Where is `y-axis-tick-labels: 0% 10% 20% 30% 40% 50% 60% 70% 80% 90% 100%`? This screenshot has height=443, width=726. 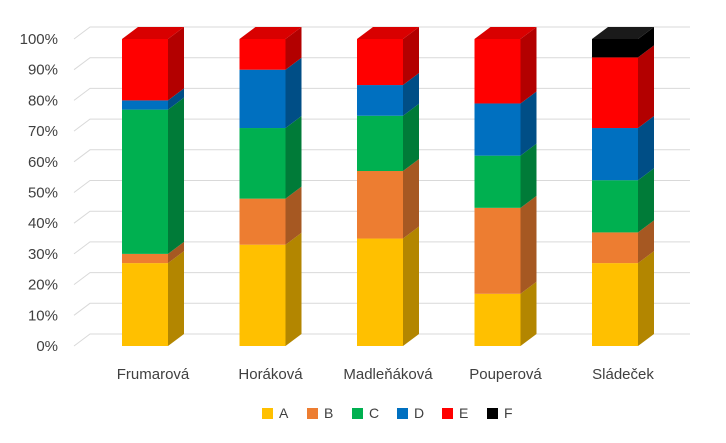
y-axis-tick-labels: 0% 10% 20% 30% 40% 50% 60% 70% 80% 90% 100% is located at coordinates (39, 193).